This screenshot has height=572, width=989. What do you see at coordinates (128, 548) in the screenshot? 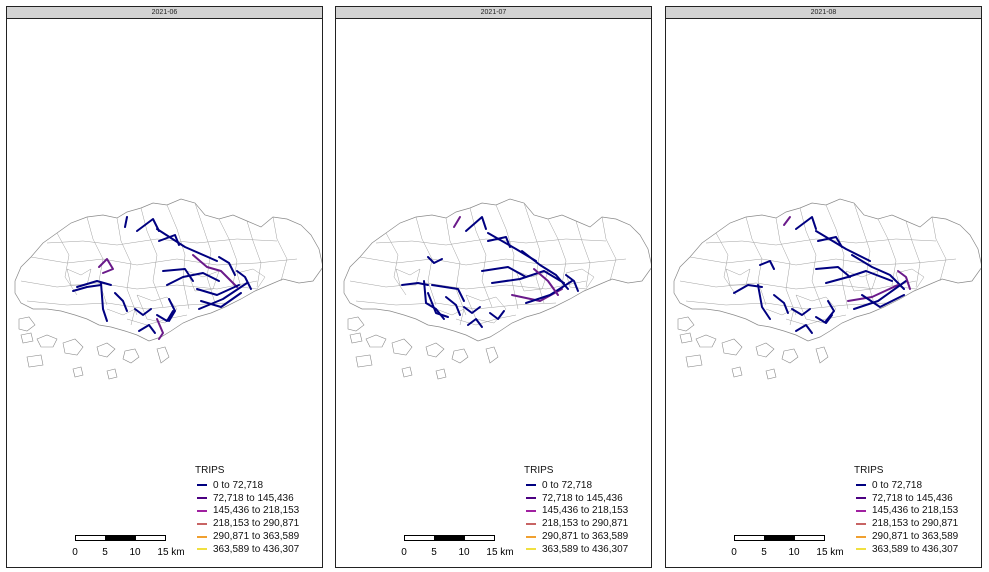
I see `scale-bar: 0 5 10 15 km` at bounding box center [128, 548].